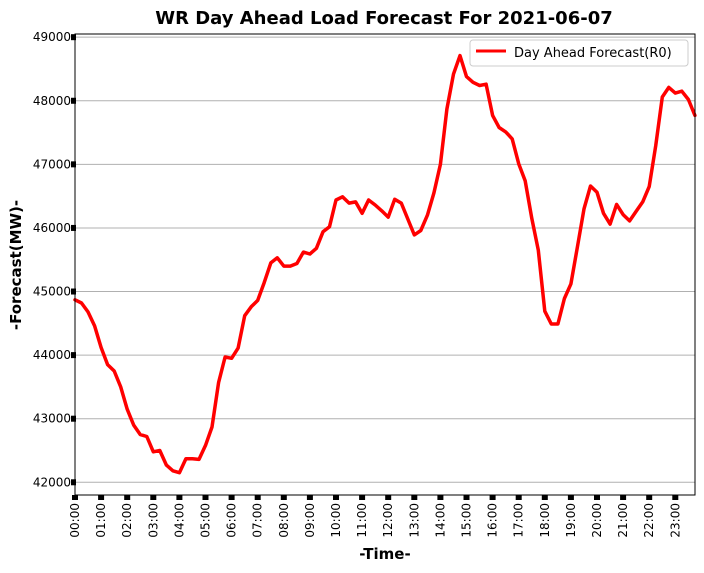 This screenshot has height=573, width=704. I want to click on x-tick-06:00, so click(231, 497).